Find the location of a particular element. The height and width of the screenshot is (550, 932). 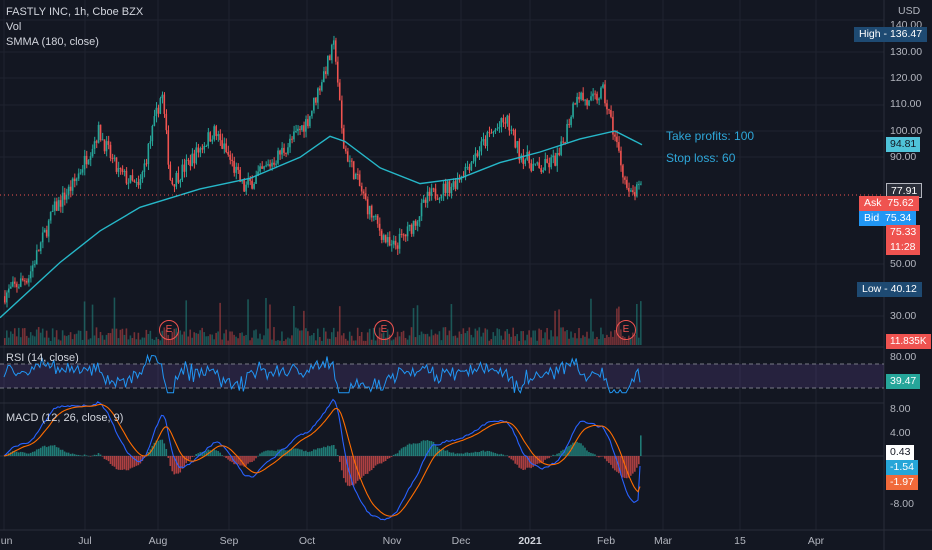

smma-legend: SMMA (180, close) is located at coordinates (52, 42).